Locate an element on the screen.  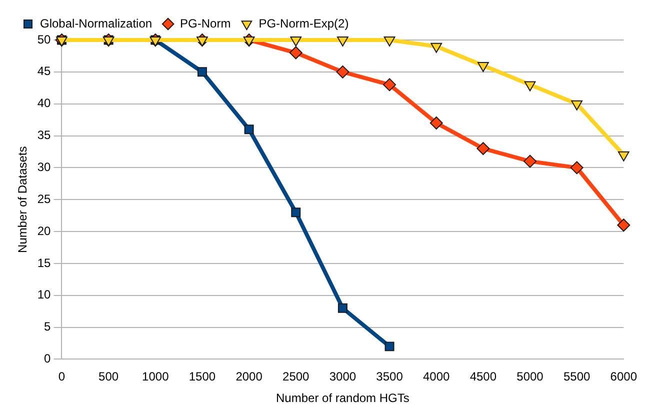
x-tick-label: 2000 is located at coordinates (249, 377).